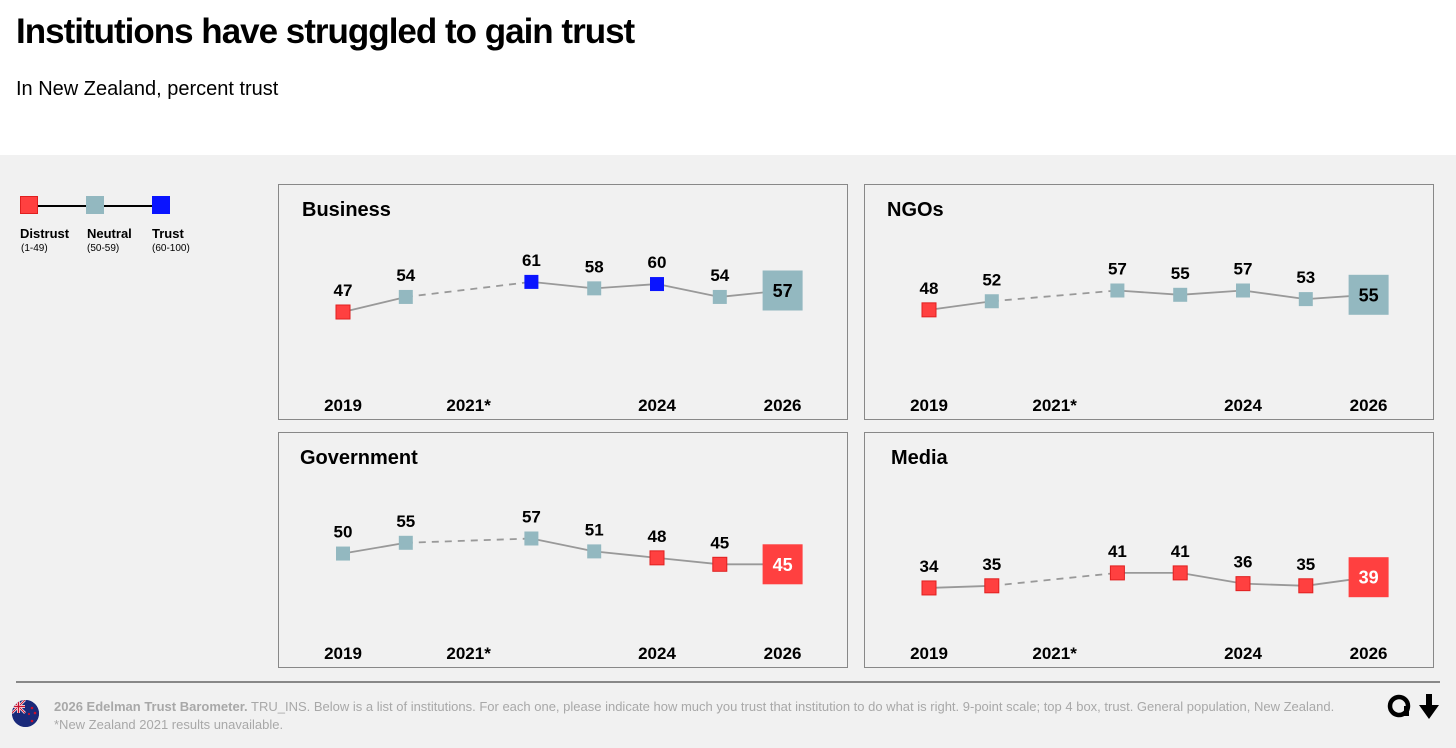  Describe the element at coordinates (594, 529) in the screenshot. I see `data-label: 51` at that location.